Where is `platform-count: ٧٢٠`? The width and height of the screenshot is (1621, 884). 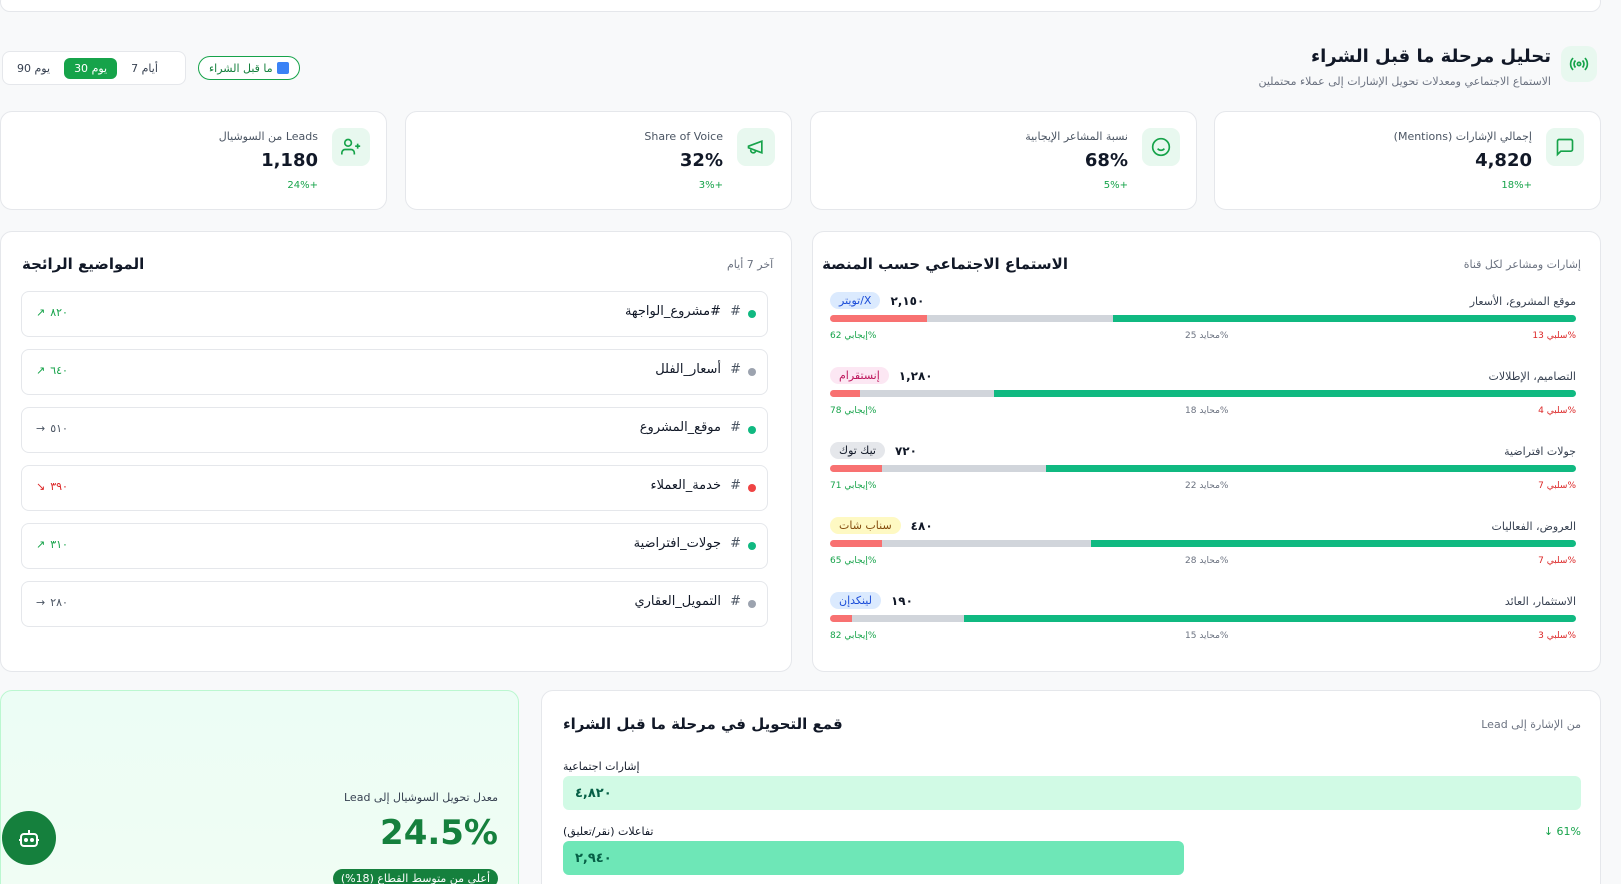
platform-count: ٧٢٠ is located at coordinates (905, 451).